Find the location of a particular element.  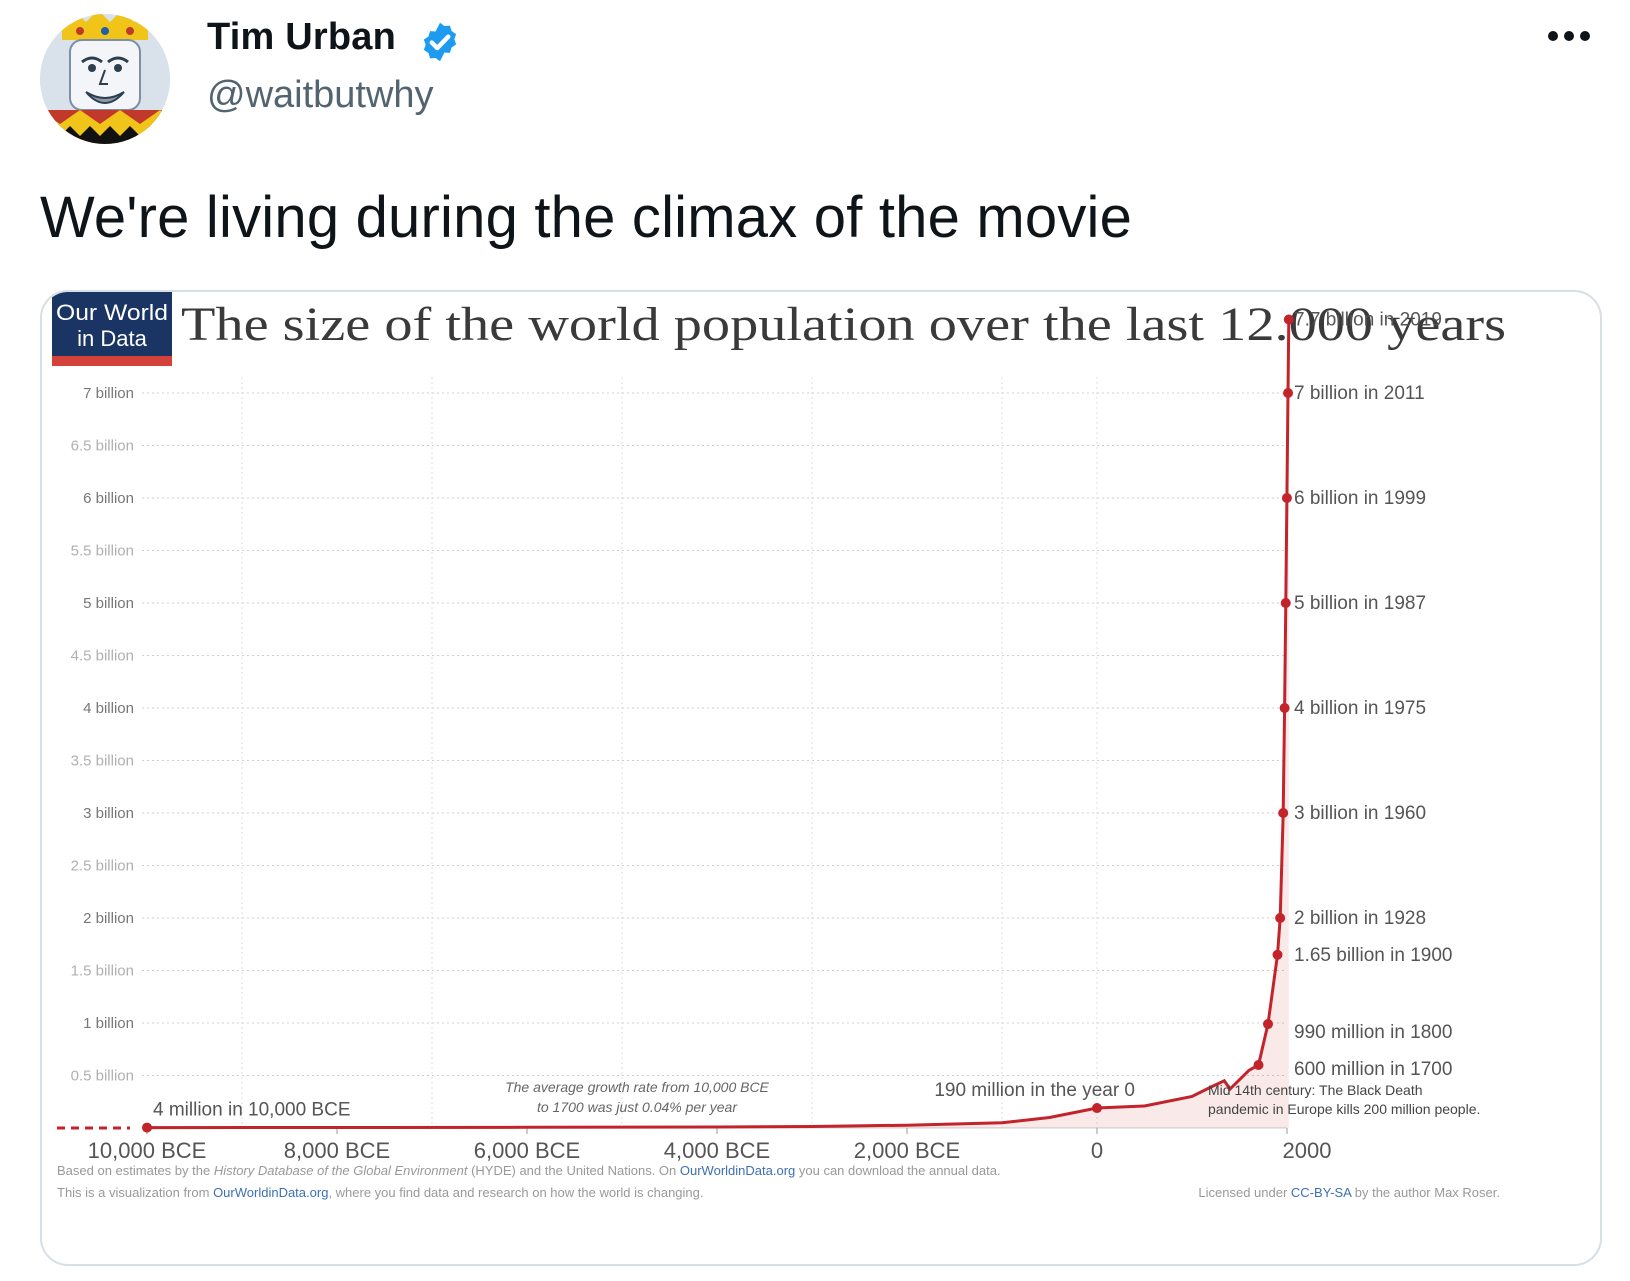

data-point-label: 600 million in 1700 is located at coordinates (1373, 1069).